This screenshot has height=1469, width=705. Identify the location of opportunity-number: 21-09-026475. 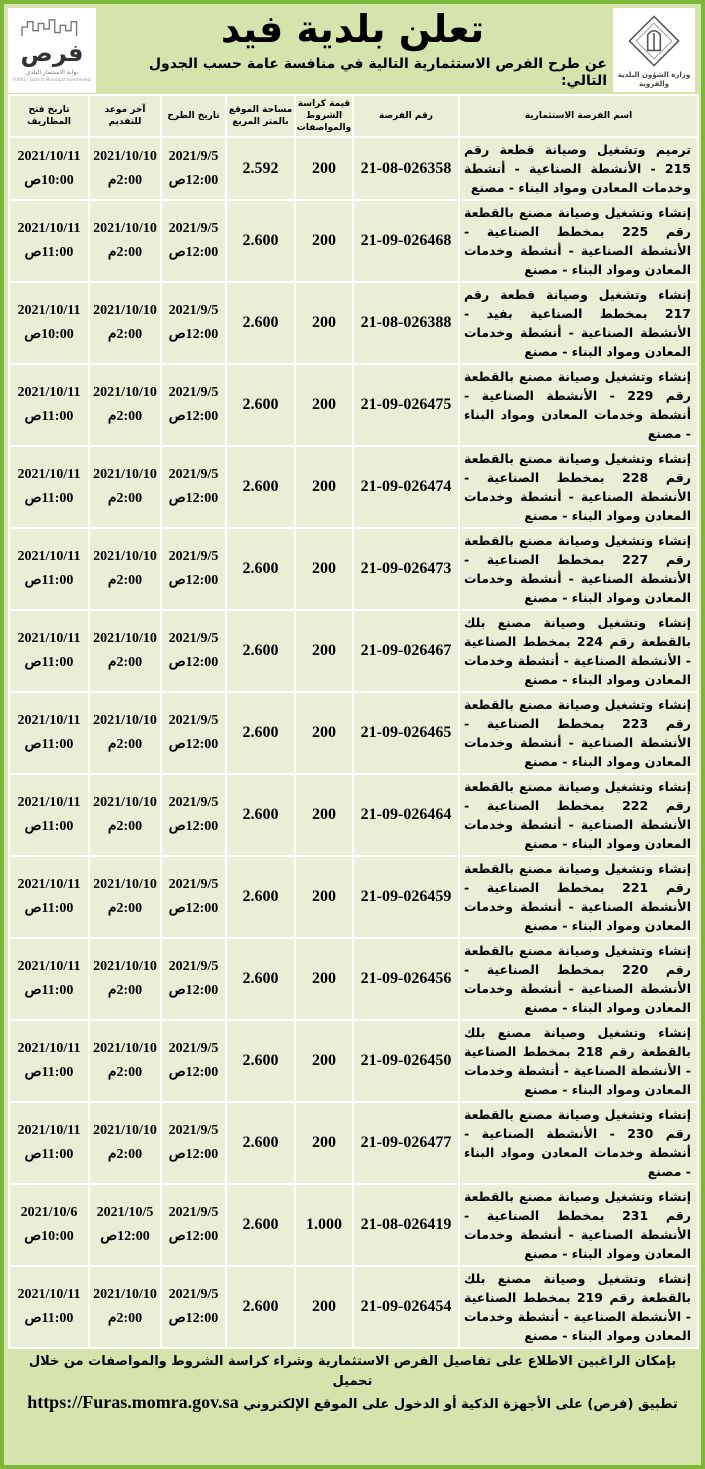
(406, 405).